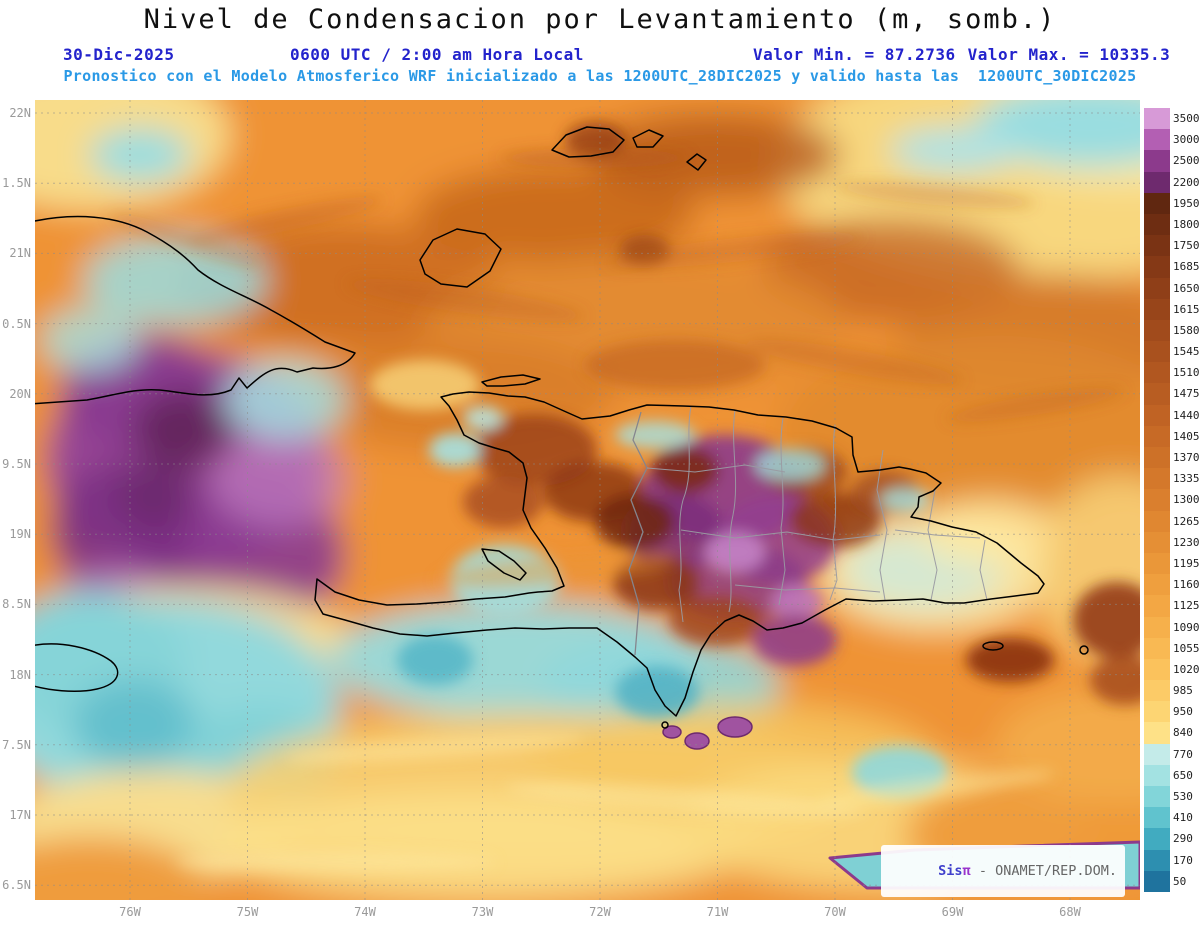 The width and height of the screenshot is (1200, 927). I want to click on colorbar-tick-label: 1090, so click(1186, 627).